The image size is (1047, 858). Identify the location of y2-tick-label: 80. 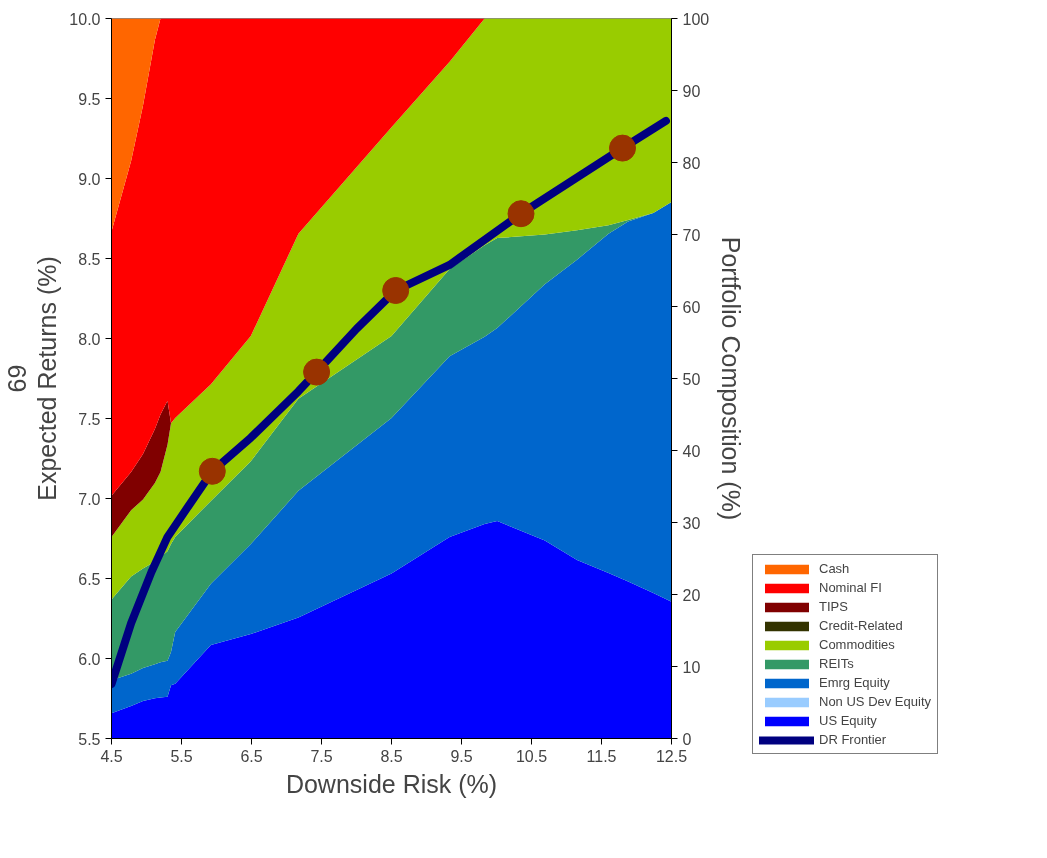
(691, 163).